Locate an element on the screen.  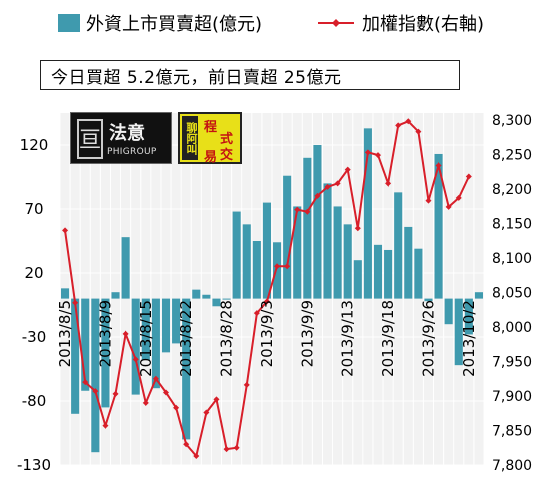
right-axis-tick-label: 8,300 is located at coordinates (512, 121).